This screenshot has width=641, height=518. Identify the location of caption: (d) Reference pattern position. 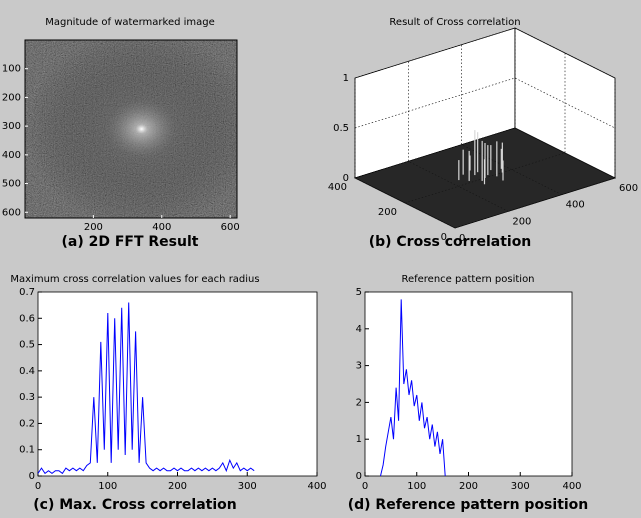
(468, 505).